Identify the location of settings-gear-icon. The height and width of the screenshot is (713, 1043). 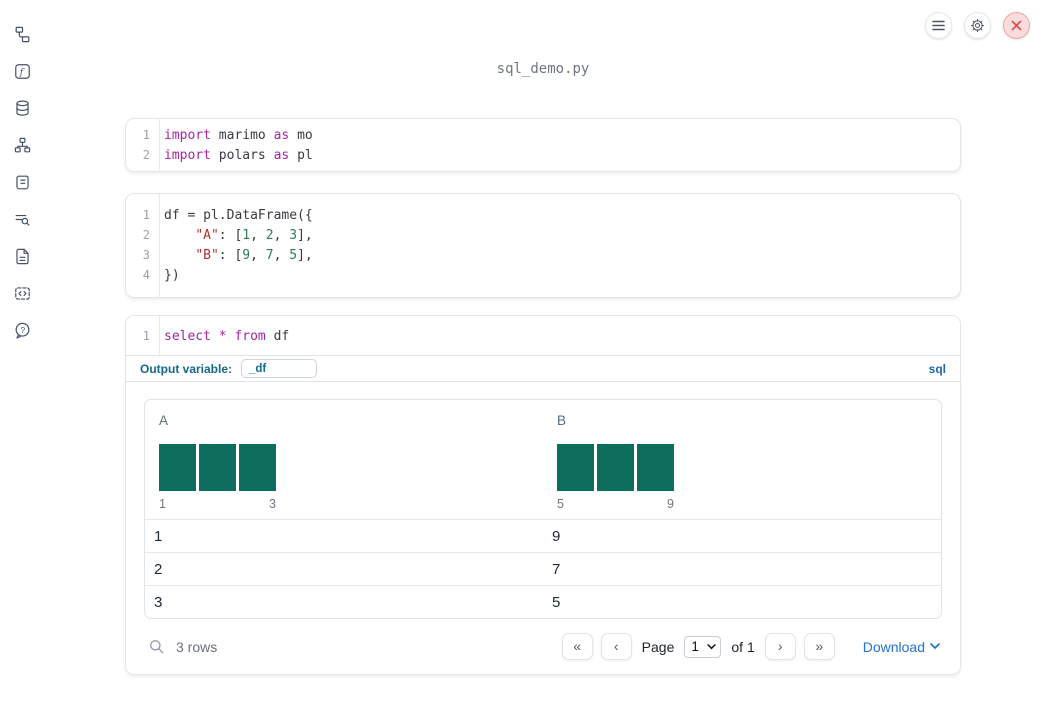
(977, 25).